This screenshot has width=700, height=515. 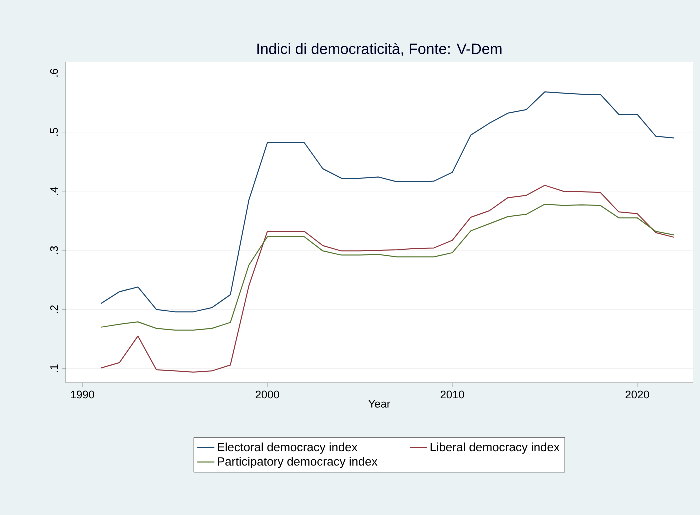 What do you see at coordinates (54, 191) in the screenshot?
I see `y-tick-label: .4` at bounding box center [54, 191].